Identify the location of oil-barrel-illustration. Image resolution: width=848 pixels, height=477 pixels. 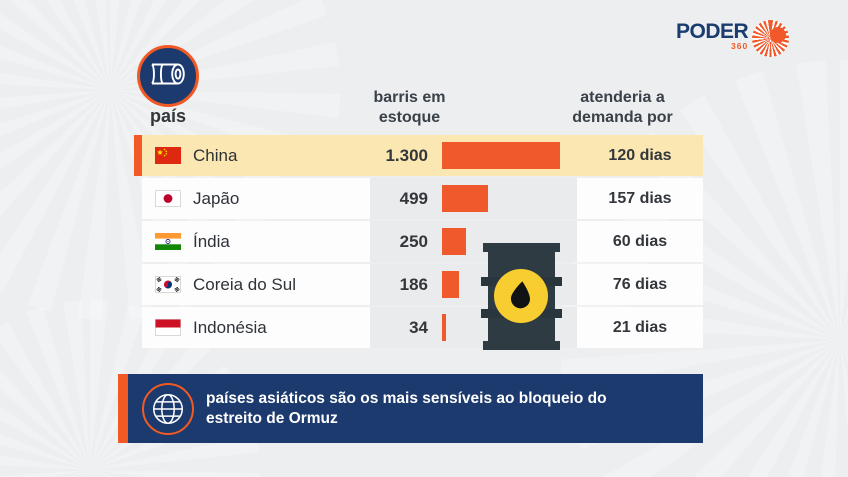
(521, 296).